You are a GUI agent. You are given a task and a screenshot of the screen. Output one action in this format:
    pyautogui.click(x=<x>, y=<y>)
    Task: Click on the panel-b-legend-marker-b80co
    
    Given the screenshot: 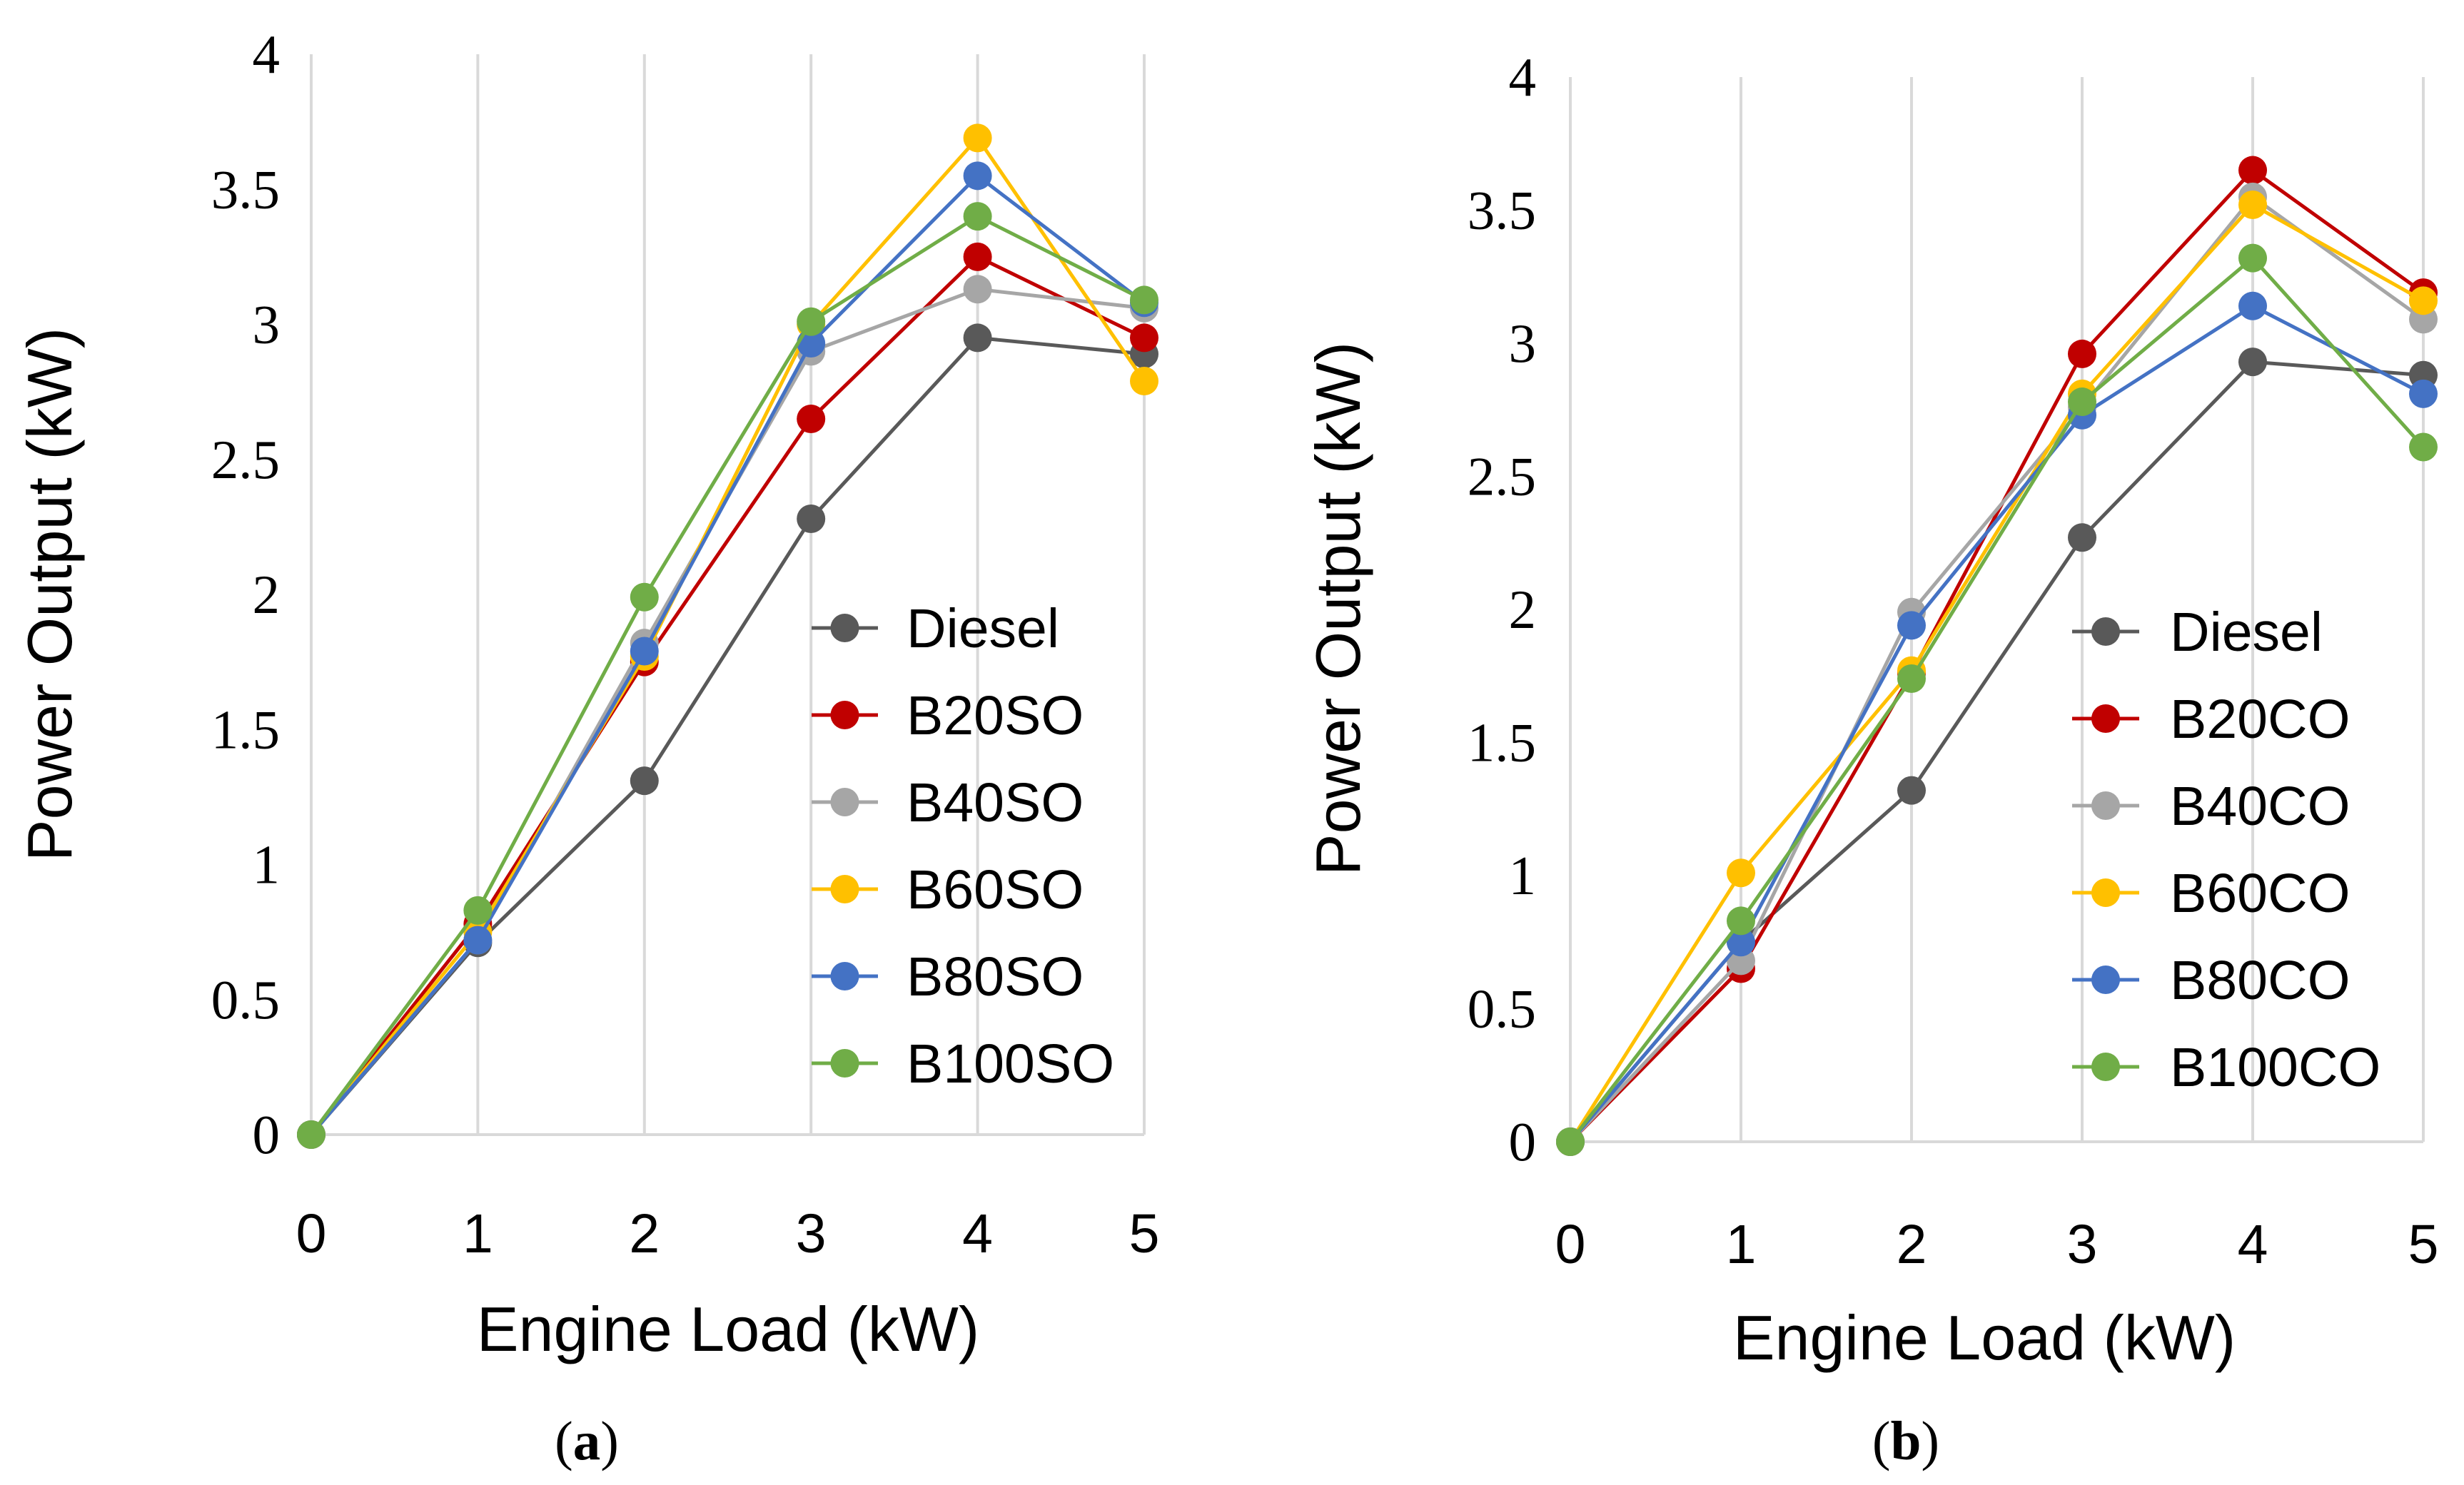 What is the action you would take?
    pyautogui.click(x=2105, y=980)
    